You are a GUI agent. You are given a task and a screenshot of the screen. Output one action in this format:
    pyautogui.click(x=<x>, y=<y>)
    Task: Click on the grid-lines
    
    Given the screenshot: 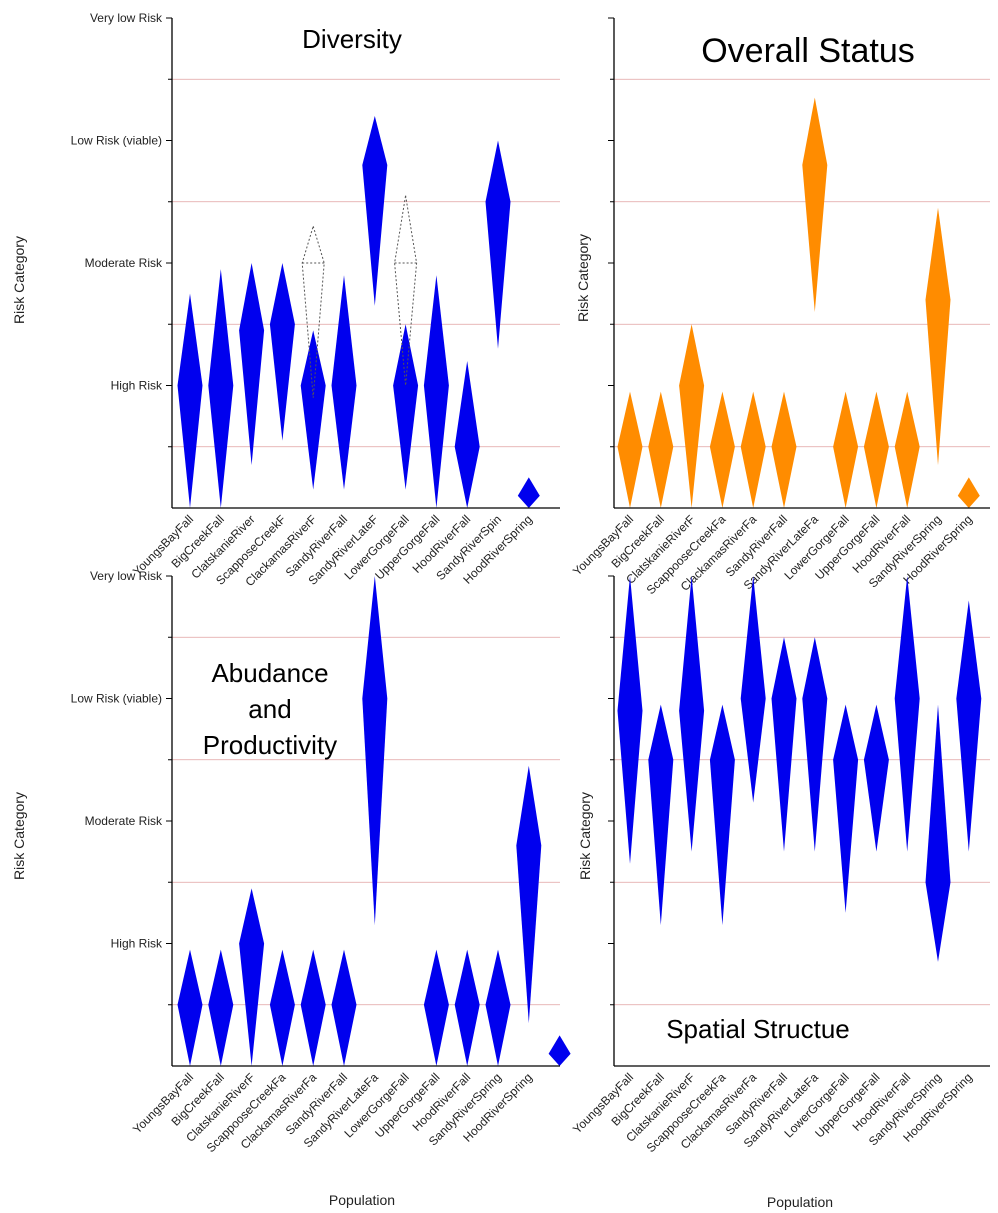 What is the action you would take?
    pyautogui.click(x=802, y=263)
    